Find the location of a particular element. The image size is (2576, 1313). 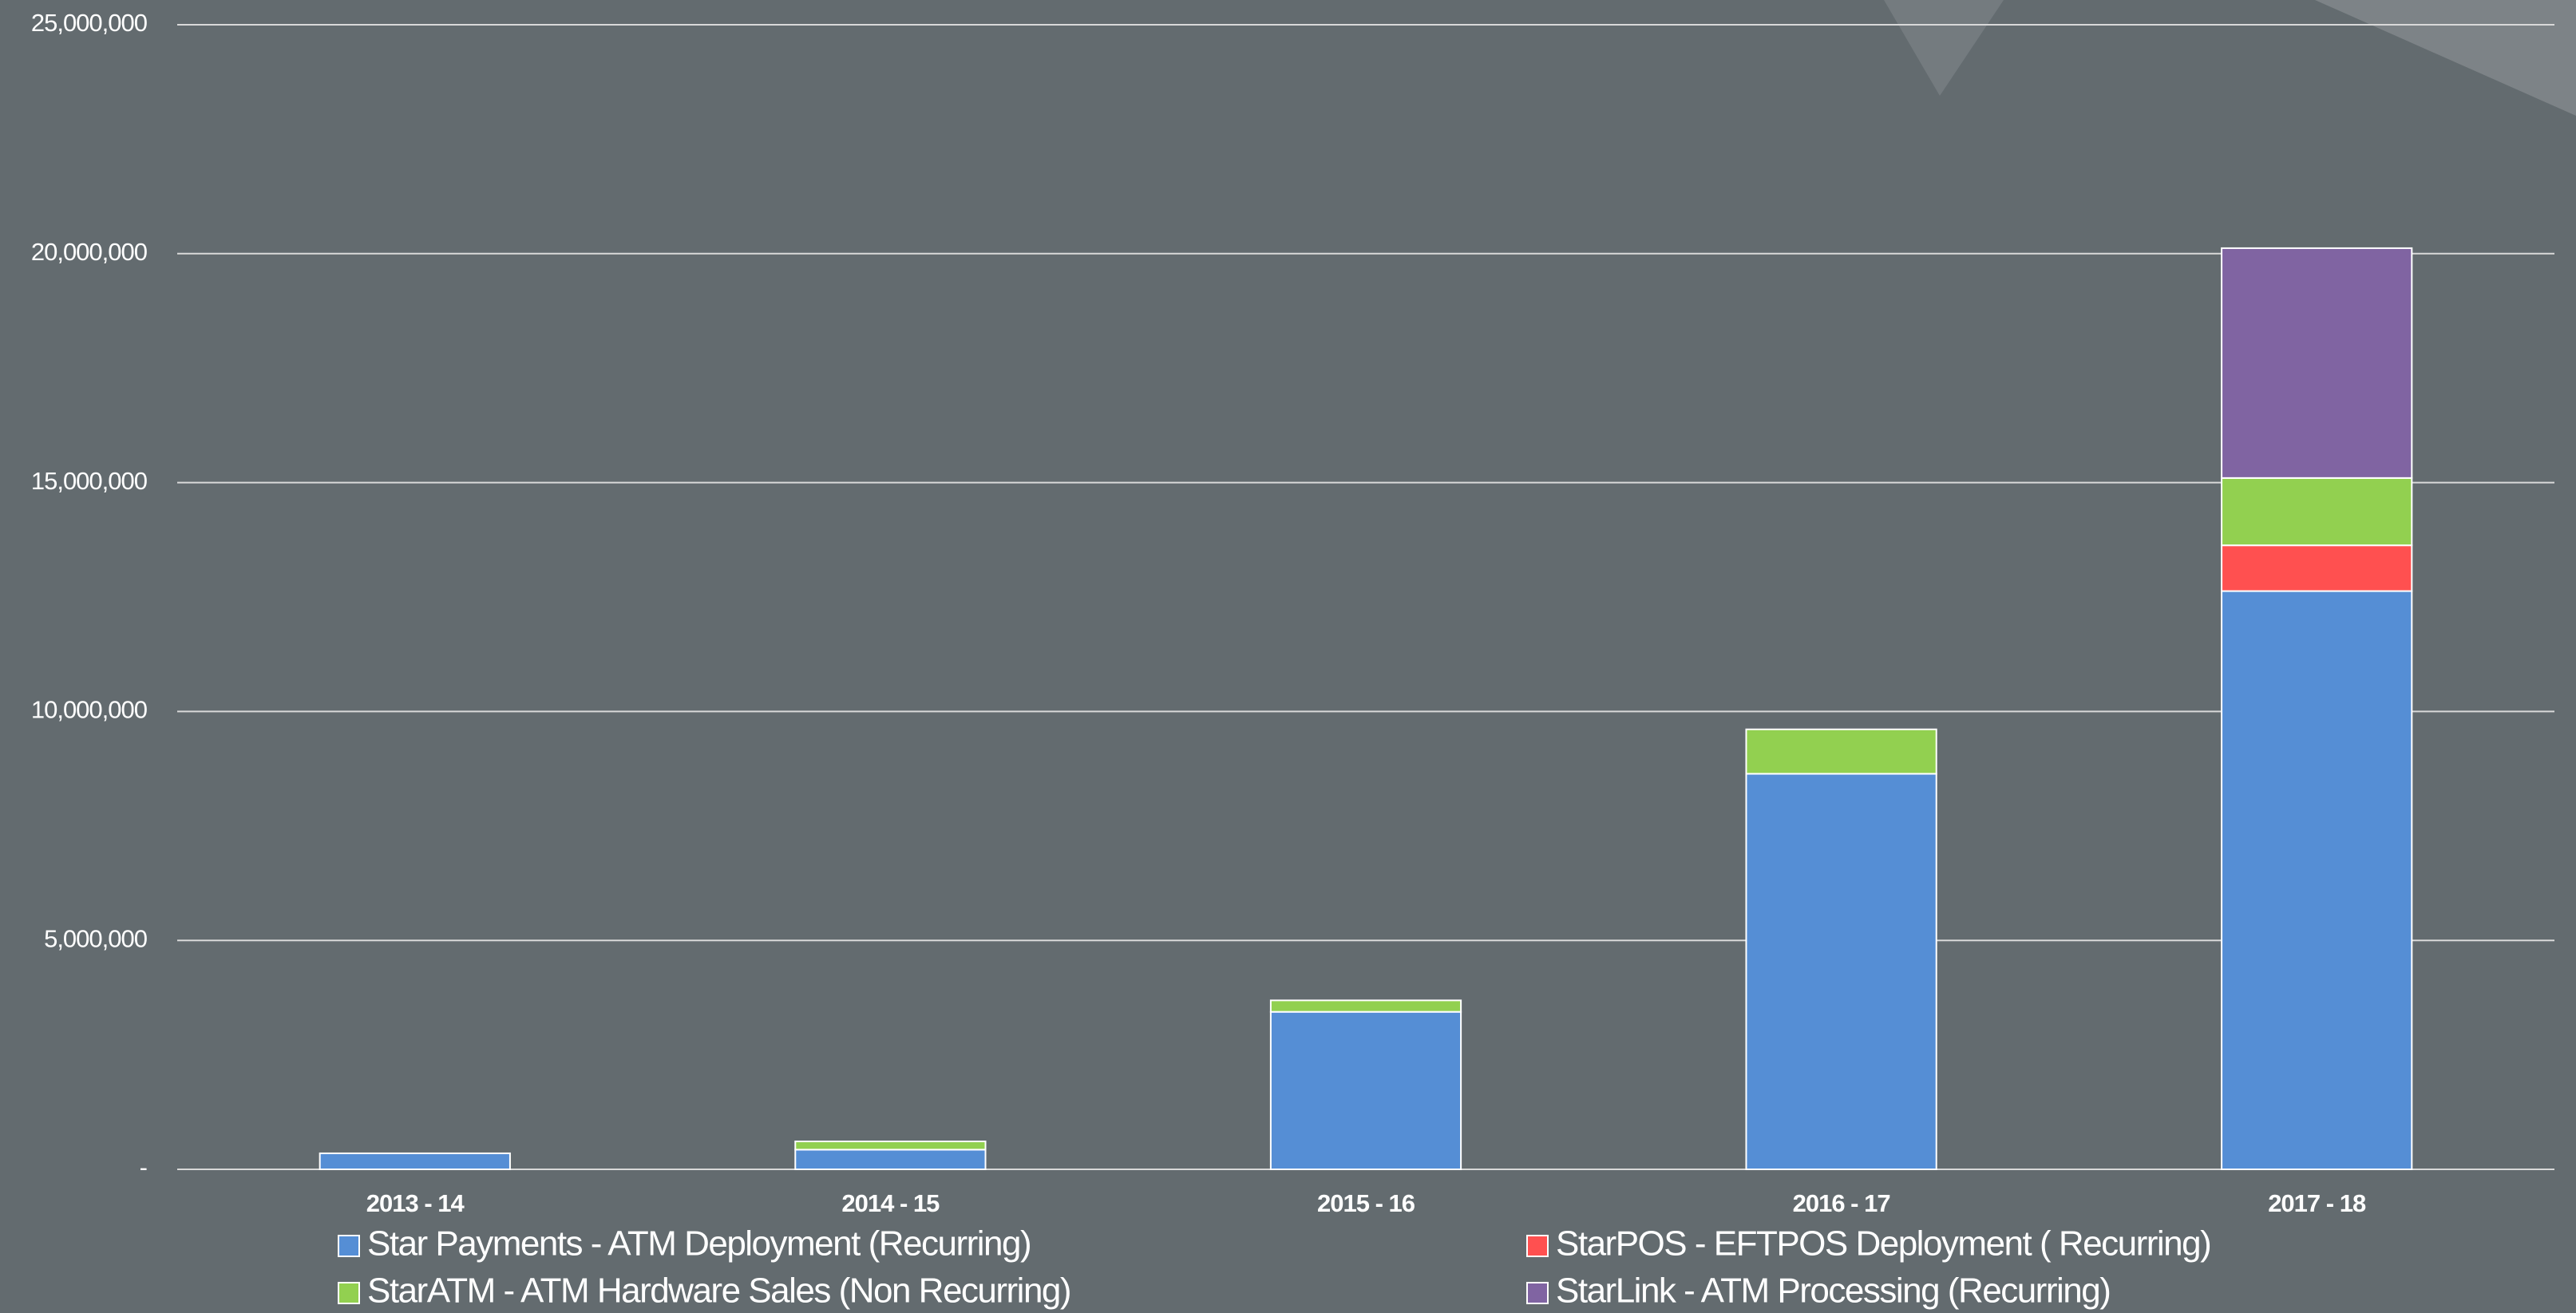

y-tick-label: - is located at coordinates (144, 1167).